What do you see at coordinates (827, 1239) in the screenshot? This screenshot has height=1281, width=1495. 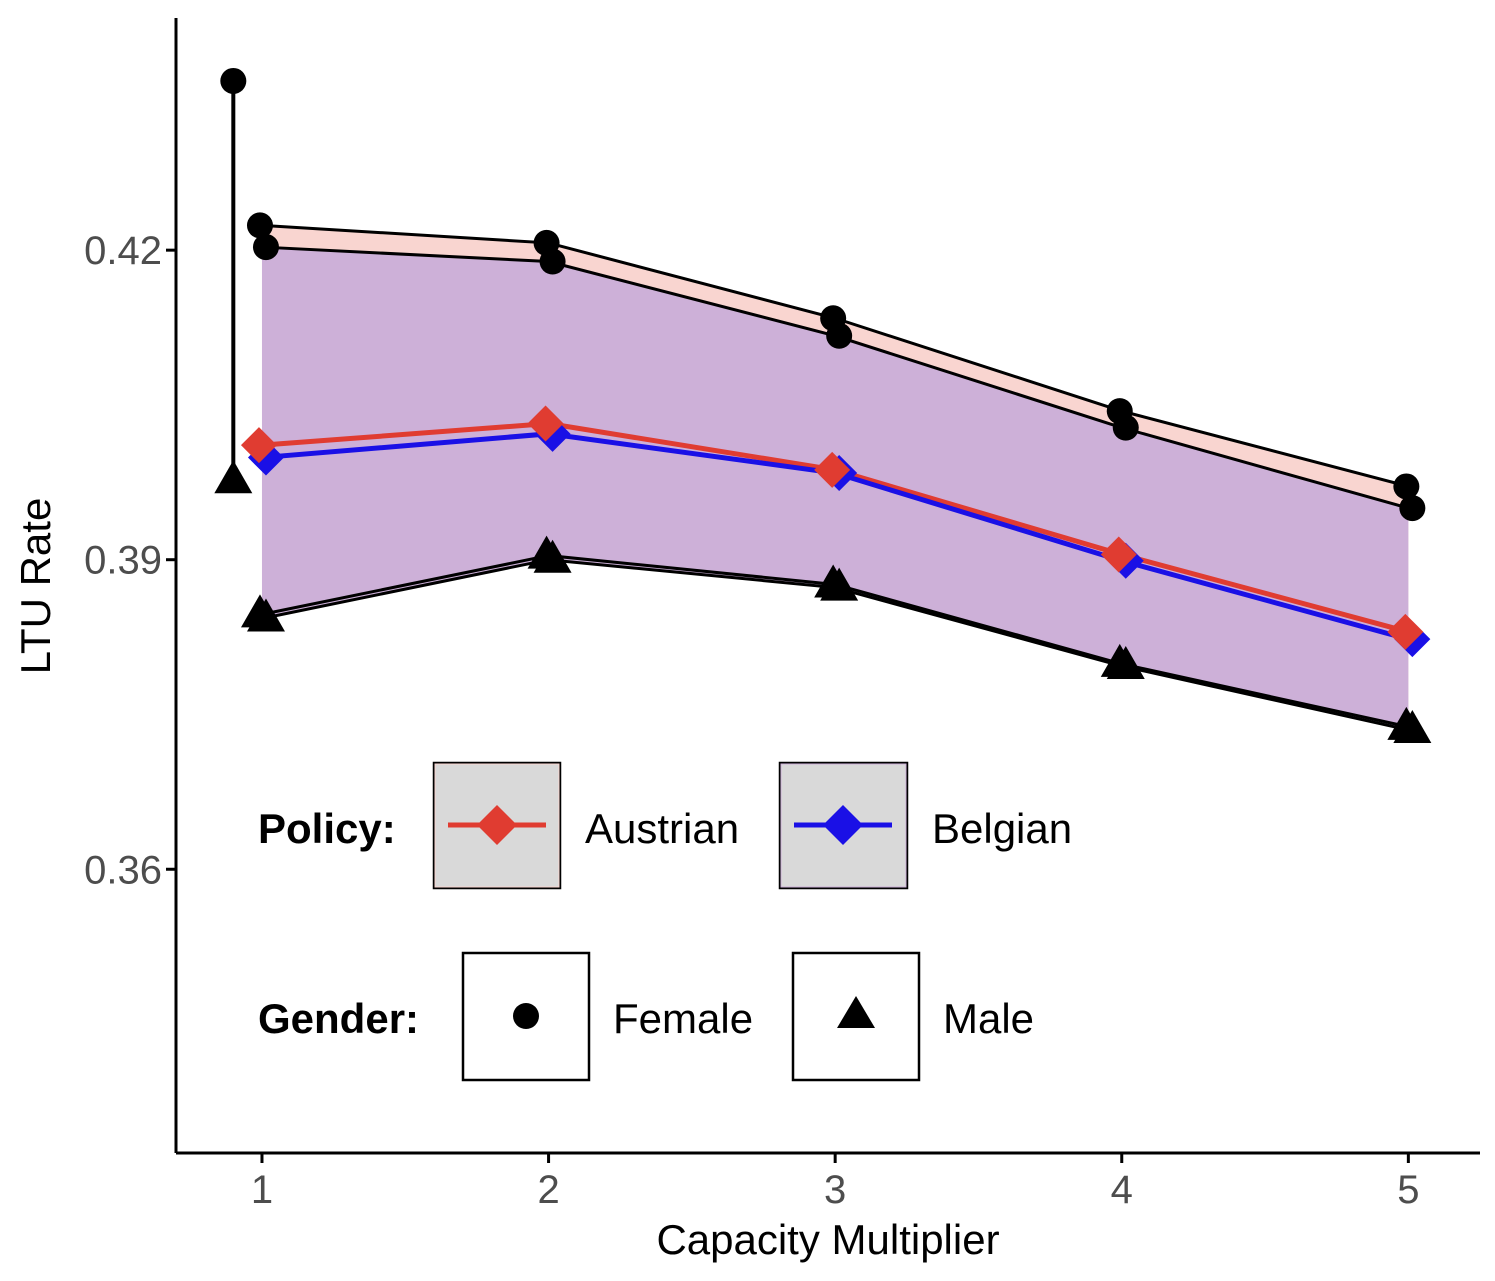 I see `x-axis-title: Capacity Multiplier` at bounding box center [827, 1239].